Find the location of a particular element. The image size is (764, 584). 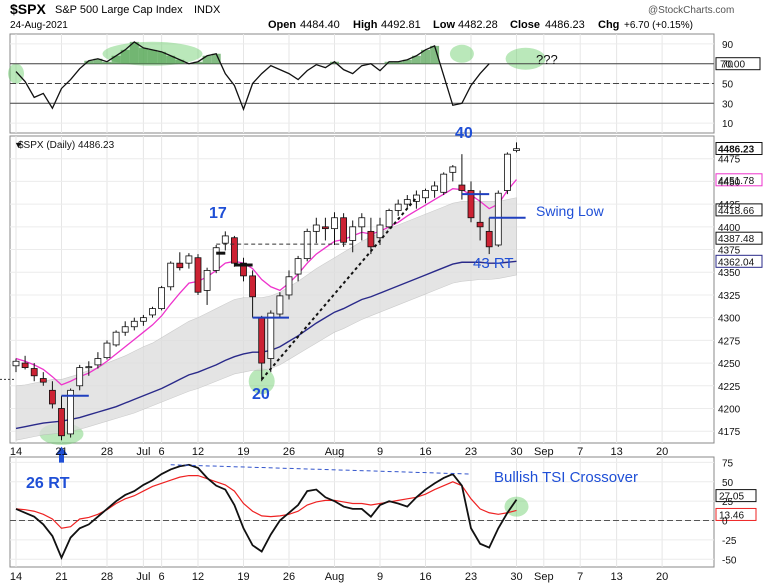

question-callout: ??? is located at coordinates (547, 59).